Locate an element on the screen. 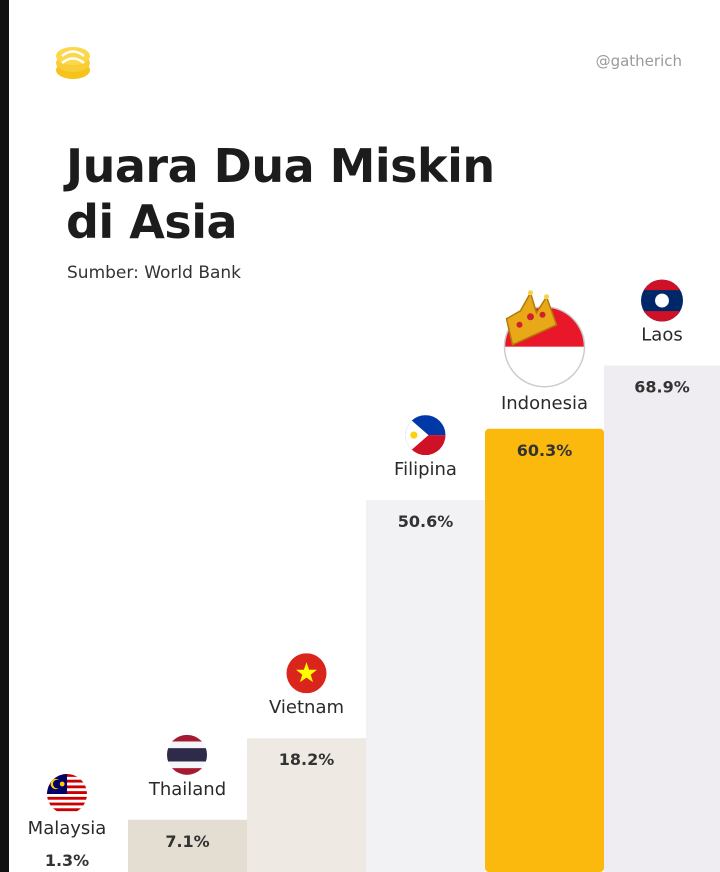 This screenshot has width=720, height=872. source-text: Sumber: World Bank is located at coordinates (154, 273).